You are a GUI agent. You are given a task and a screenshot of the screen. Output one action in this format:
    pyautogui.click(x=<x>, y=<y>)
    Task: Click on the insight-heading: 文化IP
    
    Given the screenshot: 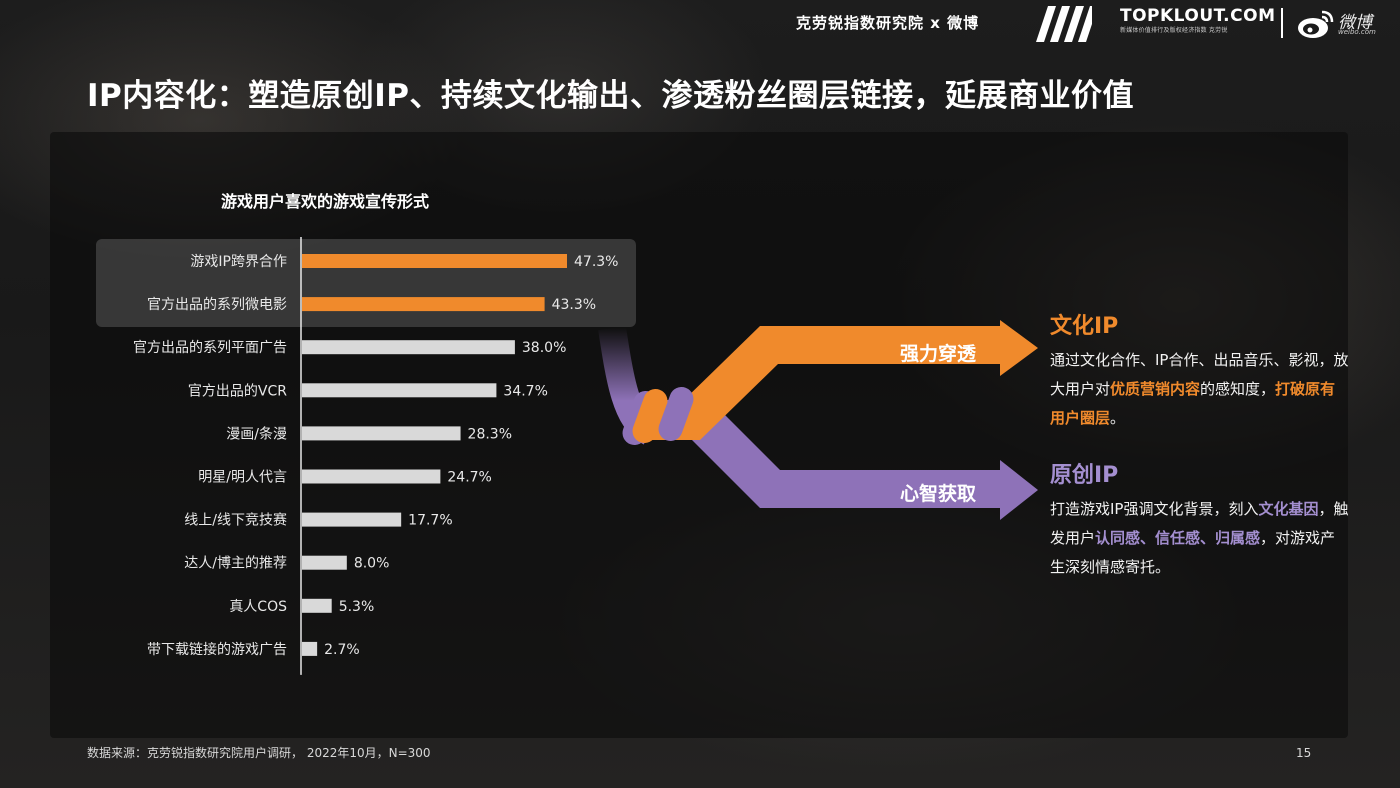 What is the action you would take?
    pyautogui.click(x=1084, y=326)
    